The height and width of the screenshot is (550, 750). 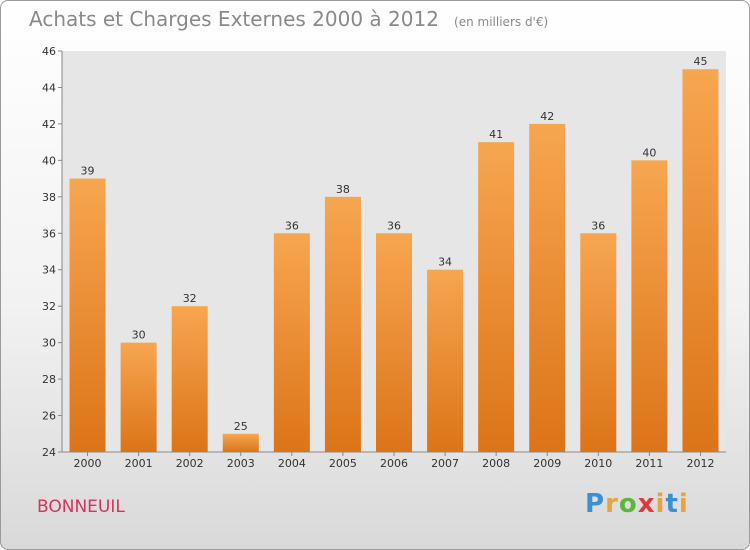 What do you see at coordinates (190, 298) in the screenshot?
I see `data-label: 32` at bounding box center [190, 298].